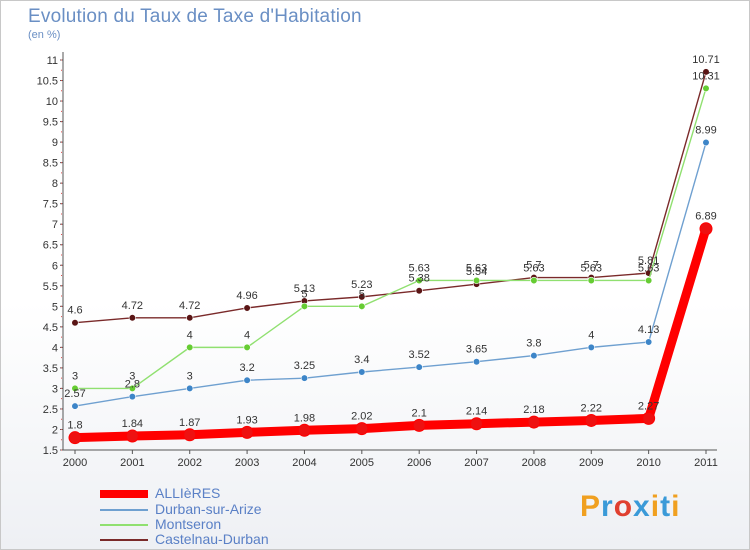 This screenshot has height=550, width=750. Describe the element at coordinates (50, 451) in the screenshot. I see `y-tick-label: 1.5` at that location.